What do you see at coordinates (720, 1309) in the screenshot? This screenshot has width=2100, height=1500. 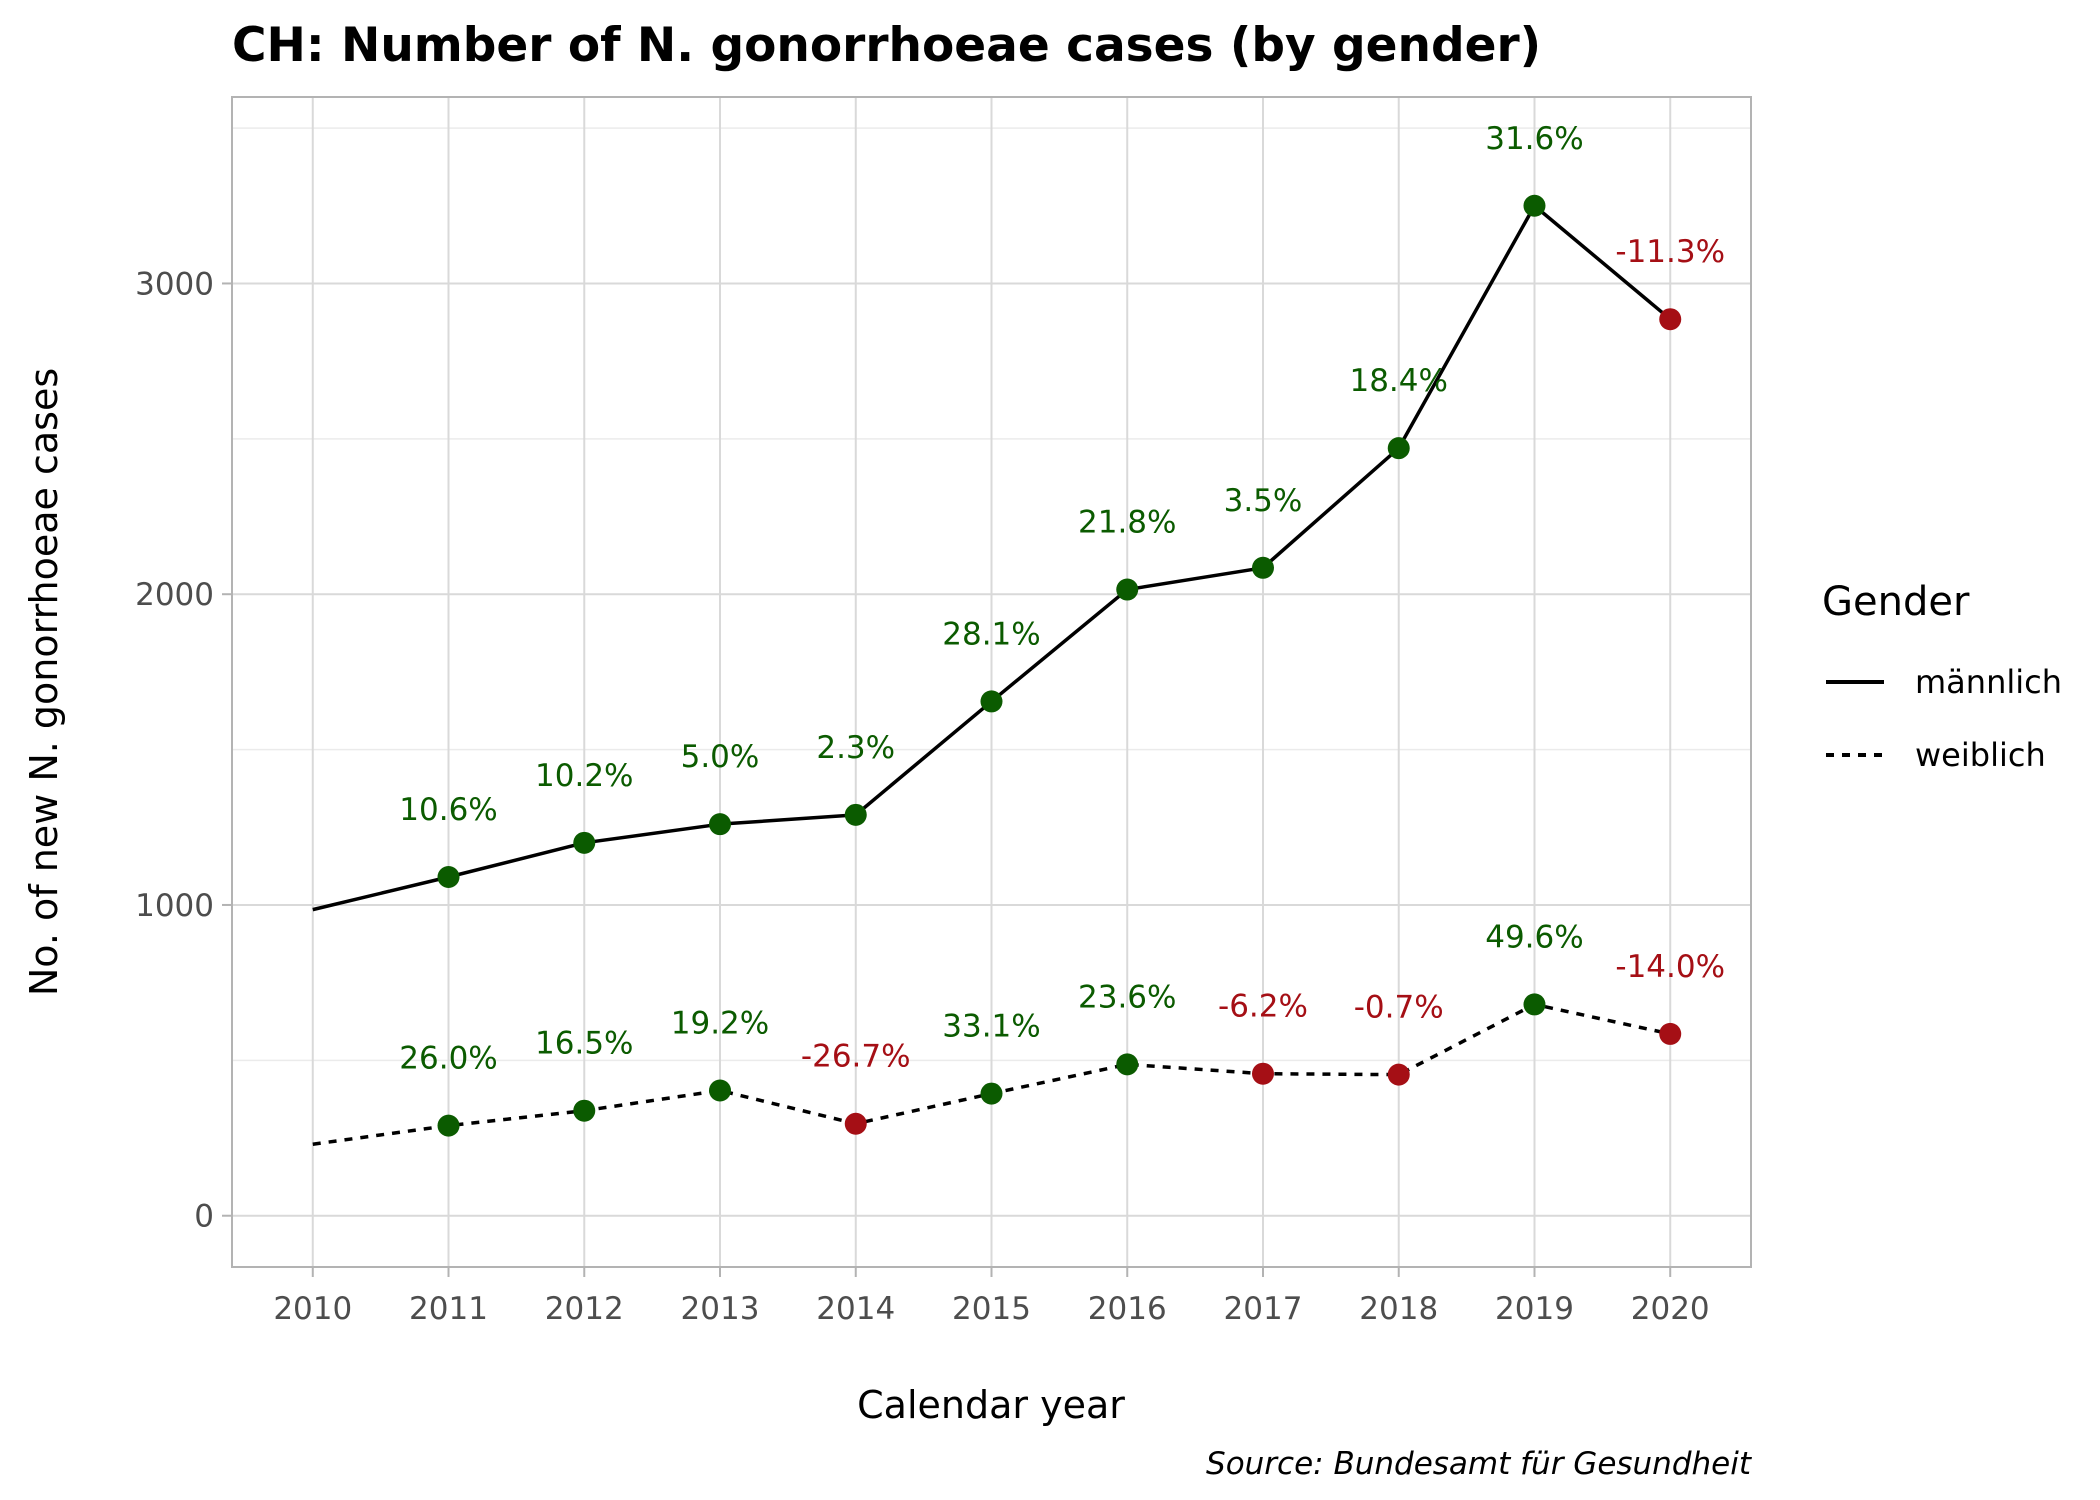 I see `x-tick-label: 2013` at bounding box center [720, 1309].